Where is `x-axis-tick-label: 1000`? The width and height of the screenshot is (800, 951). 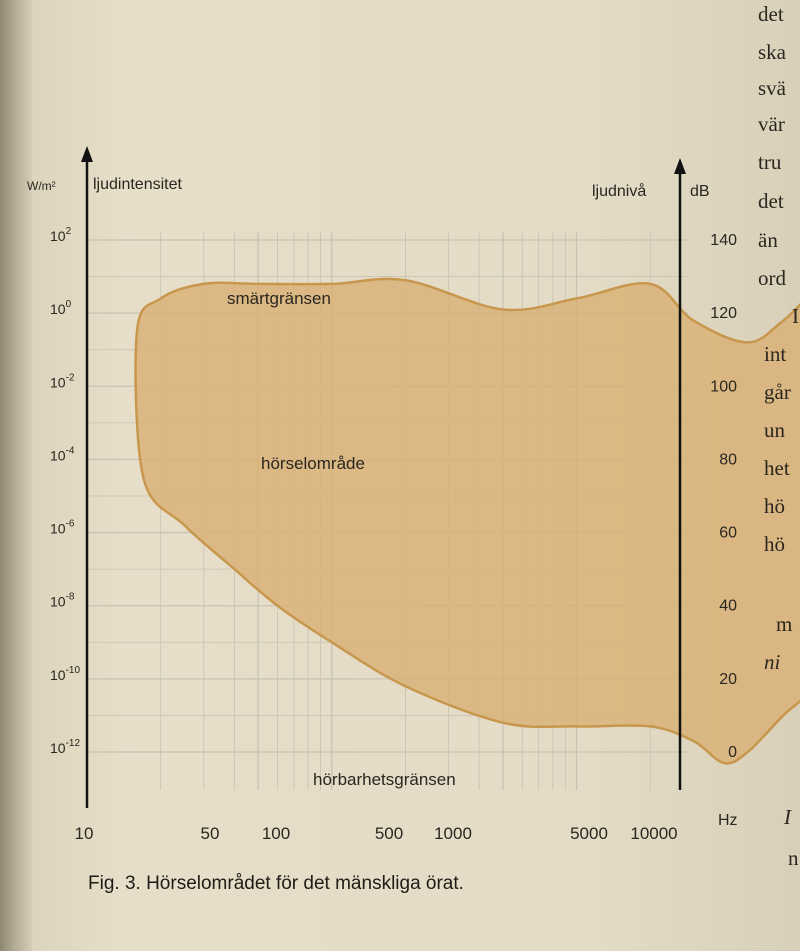
x-axis-tick-label: 1000 is located at coordinates (453, 833).